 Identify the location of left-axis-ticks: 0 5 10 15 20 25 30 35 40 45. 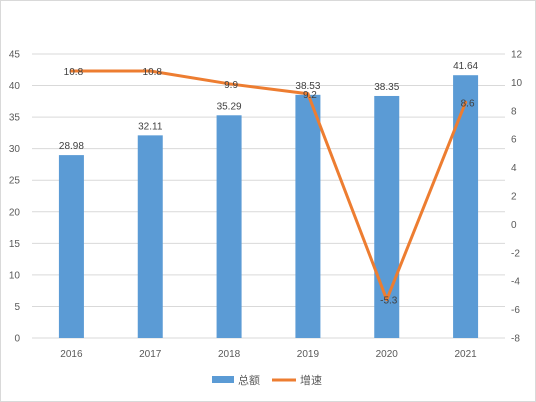
(15, 197).